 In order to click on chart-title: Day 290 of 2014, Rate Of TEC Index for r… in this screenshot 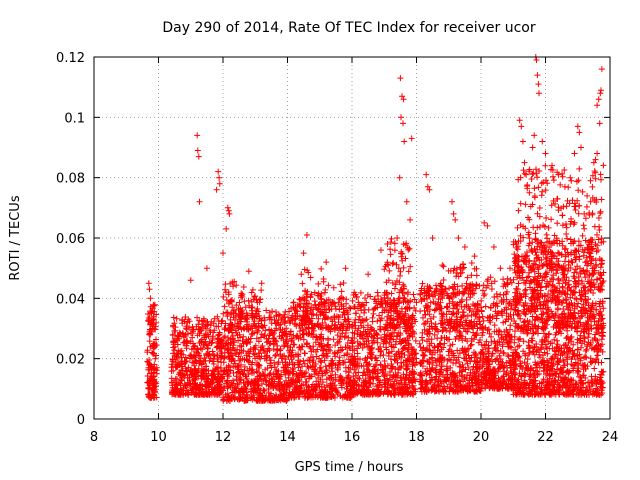, I will do `click(349, 28)`.